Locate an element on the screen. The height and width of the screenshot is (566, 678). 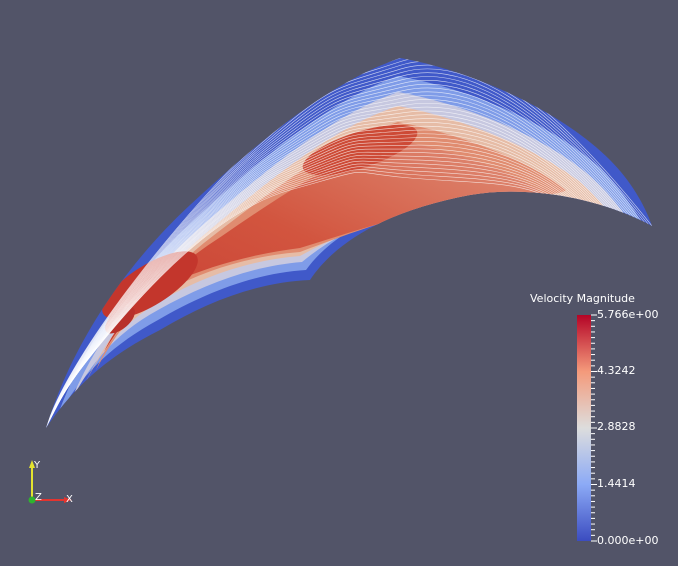
y-axis-arrow-icon is located at coordinates (32, 464).